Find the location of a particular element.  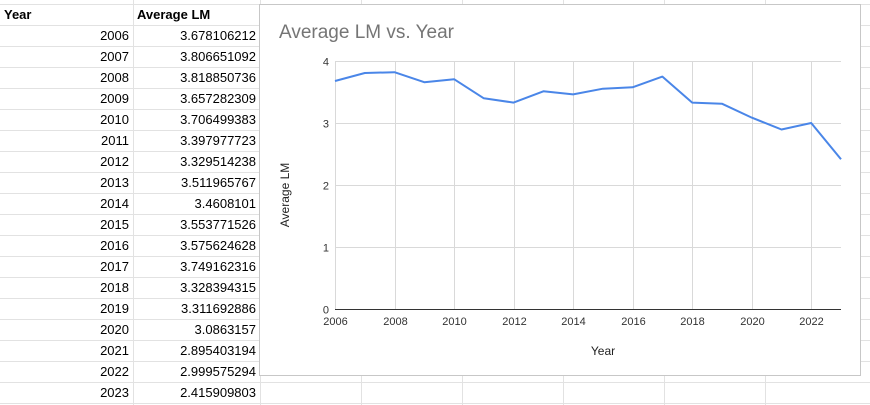

cell-year: 2021 is located at coordinates (114, 350).